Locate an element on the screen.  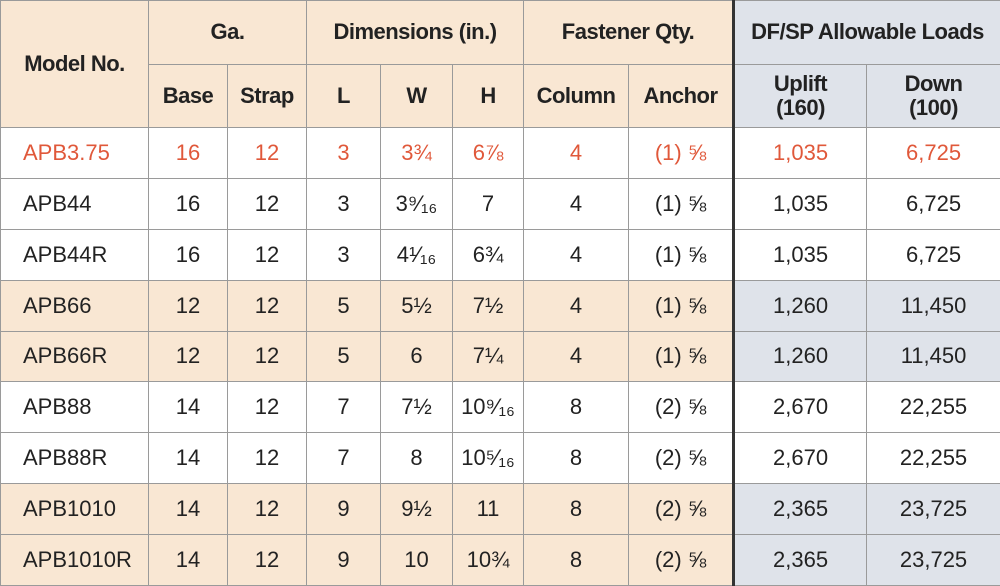
header-cell: Fastener Qty. is located at coordinates (629, 33).